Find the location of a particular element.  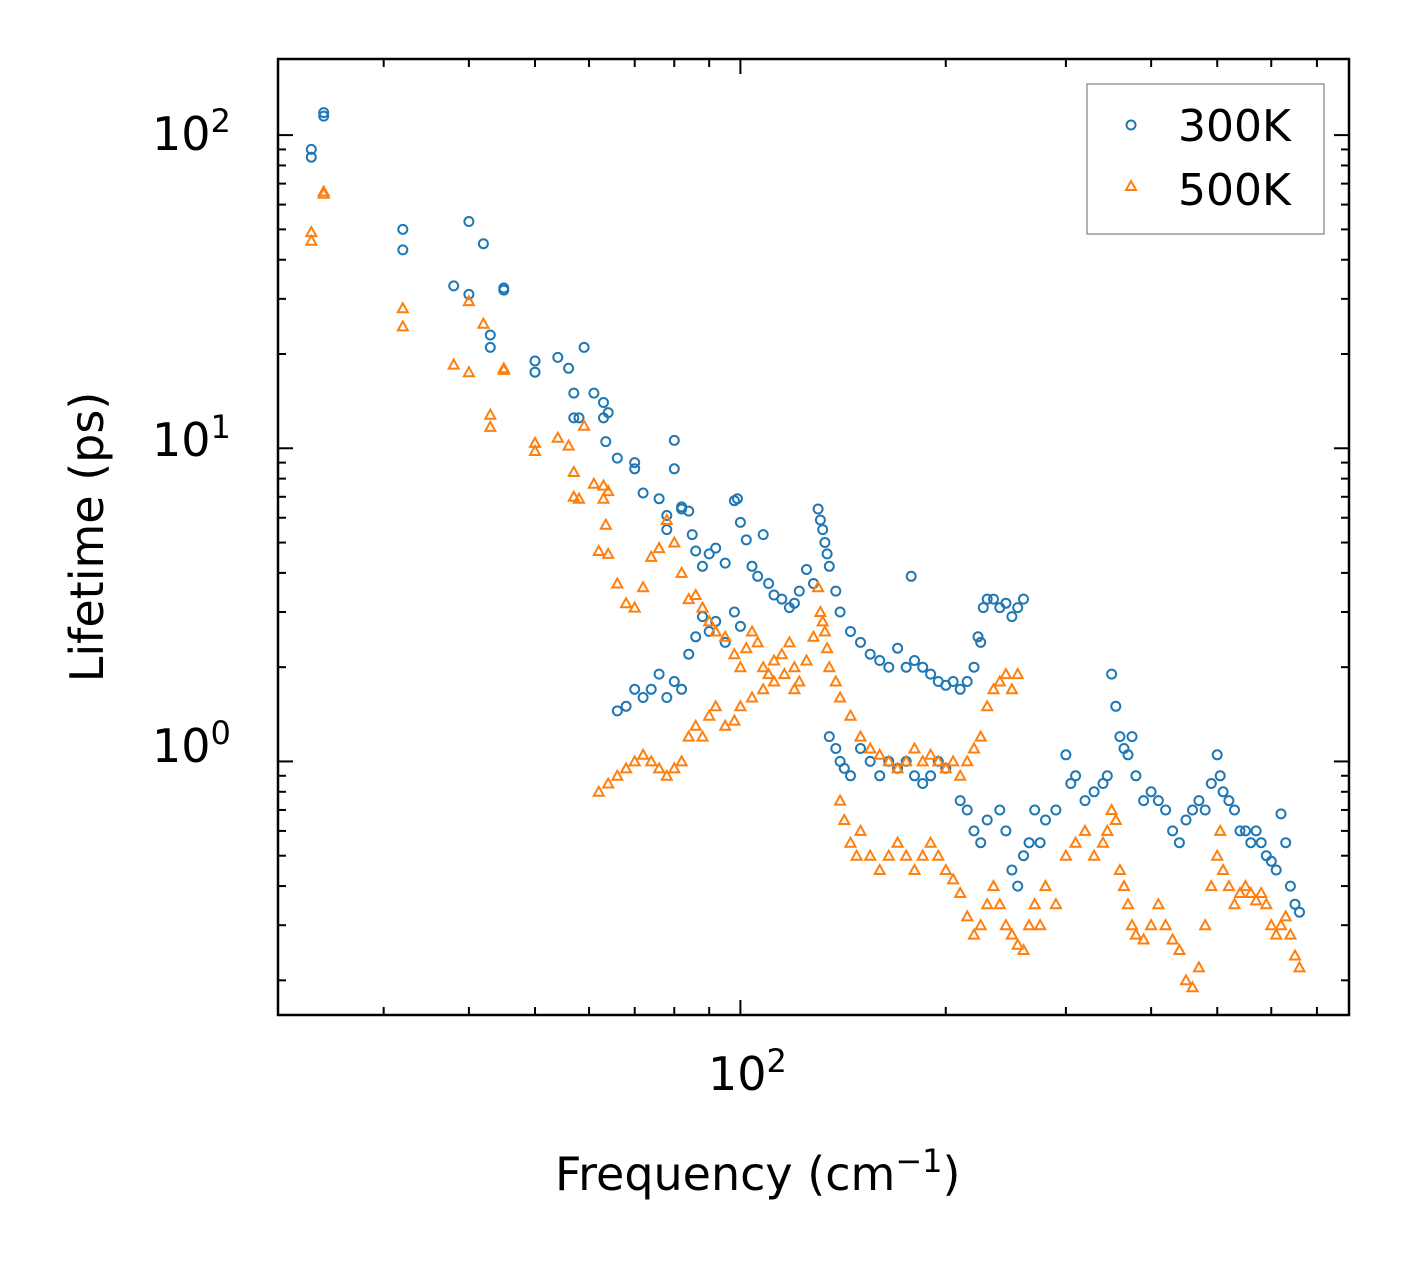

x-tick-label-100: 102 is located at coordinates (747, 1071).